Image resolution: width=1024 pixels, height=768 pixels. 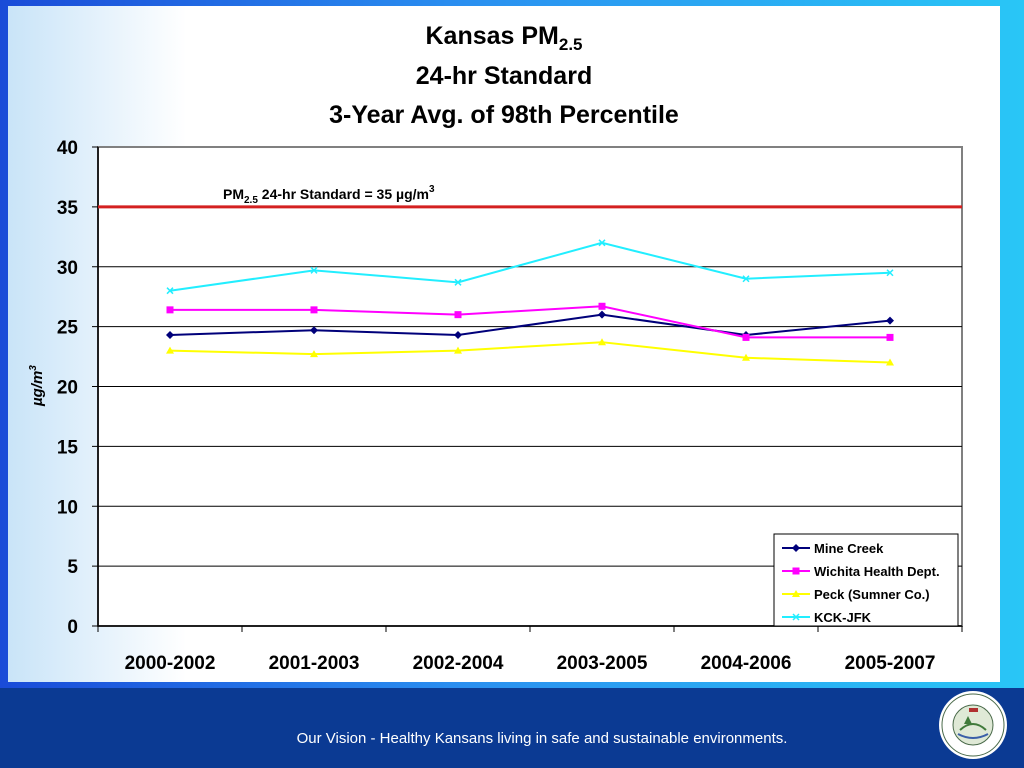 I want to click on y-tick-label: 25, so click(x=68, y=328).